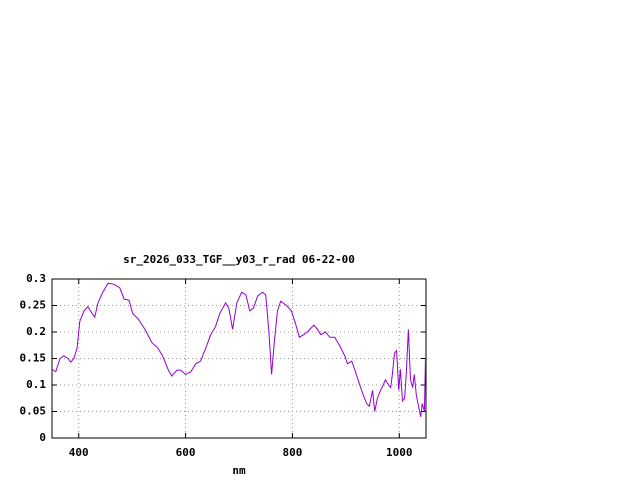  What do you see at coordinates (33, 358) in the screenshot?
I see `y-tick-label: 0.15` at bounding box center [33, 358].